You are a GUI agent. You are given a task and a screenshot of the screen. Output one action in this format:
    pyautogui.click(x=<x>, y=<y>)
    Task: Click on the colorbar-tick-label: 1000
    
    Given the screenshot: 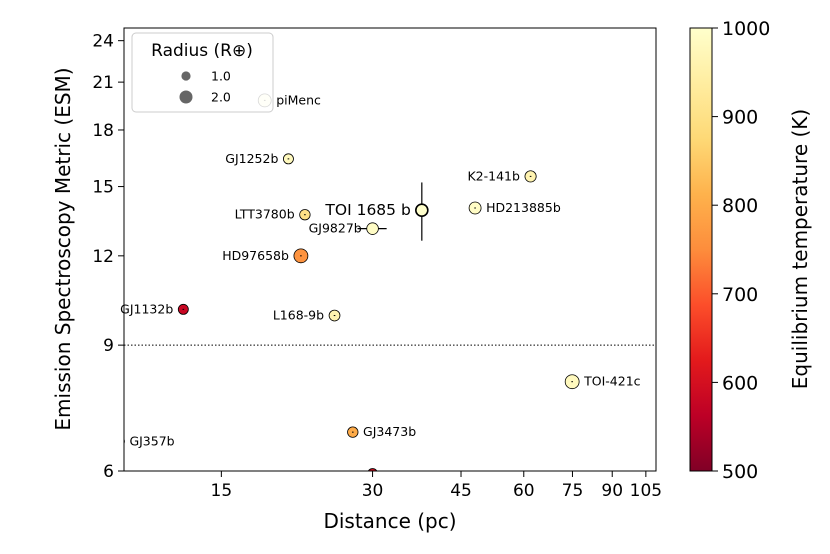 What is the action you would take?
    pyautogui.click(x=746, y=29)
    